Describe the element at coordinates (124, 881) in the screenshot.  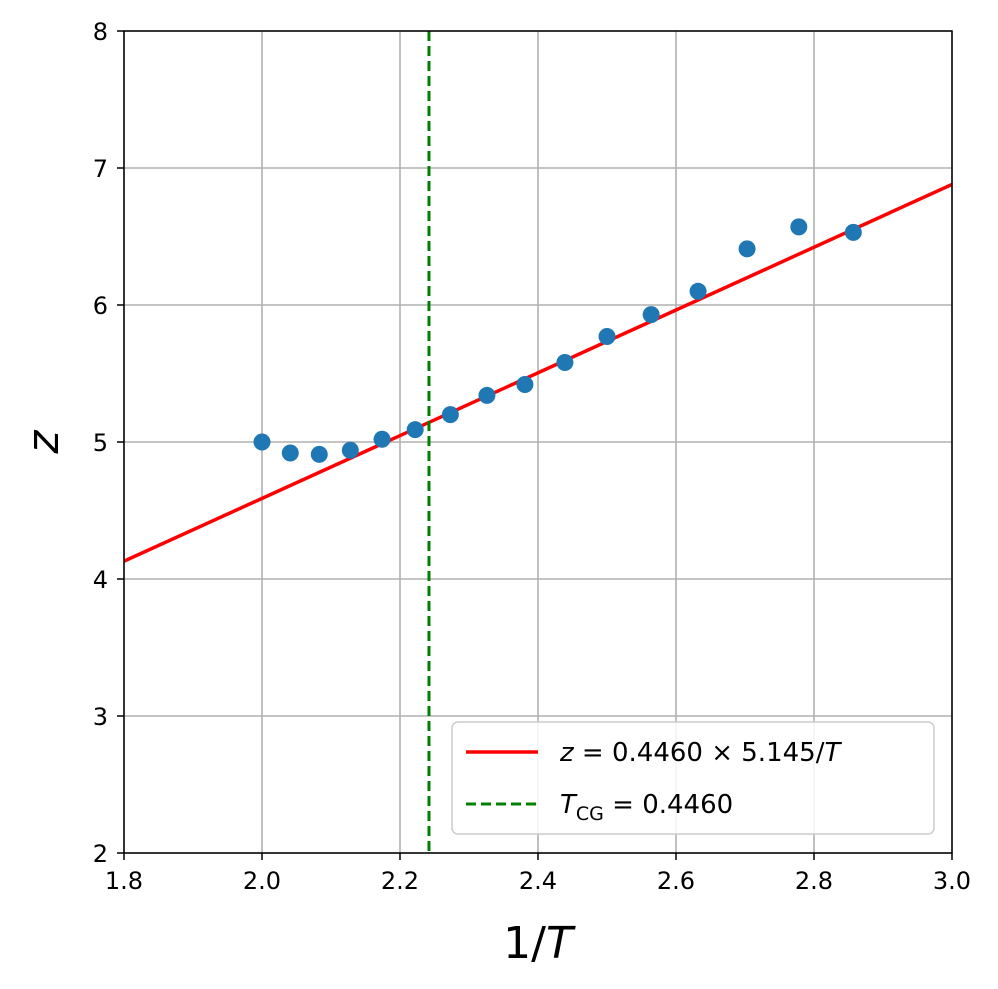
I see `x-tick-label: 1.8` at that location.